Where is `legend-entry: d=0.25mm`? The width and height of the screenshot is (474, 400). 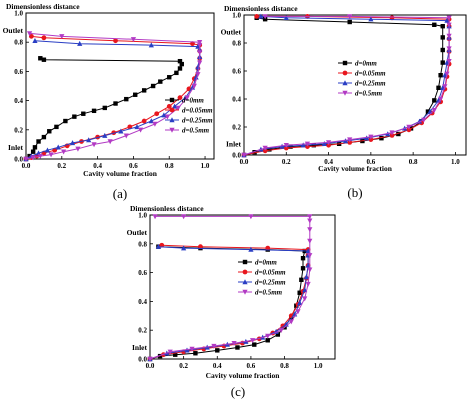
legend-entry: d=0.25mm is located at coordinates (197, 121).